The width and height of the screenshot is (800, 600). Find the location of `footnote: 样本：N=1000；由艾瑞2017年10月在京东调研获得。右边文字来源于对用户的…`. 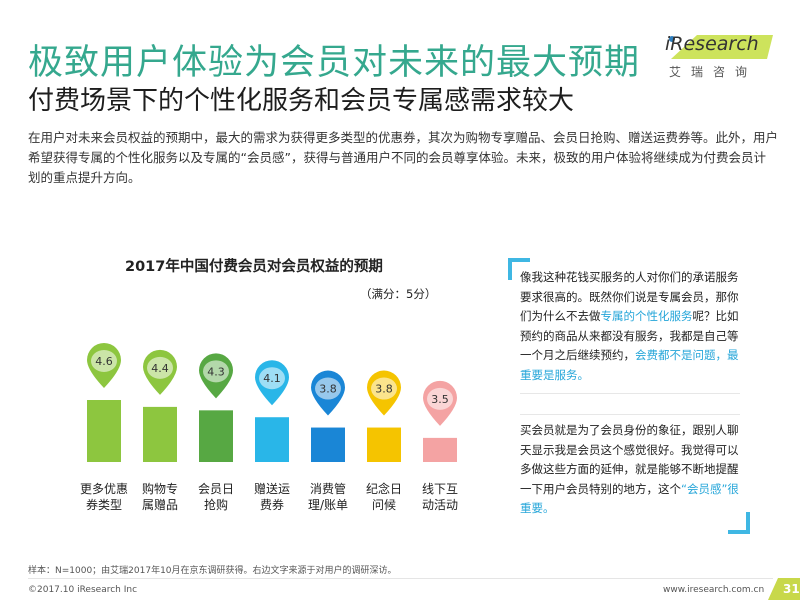

footnote: 样本：N=1000；由艾瑞2017年10月在京东调研获得。右边文字来源于对用户的… is located at coordinates (212, 571).